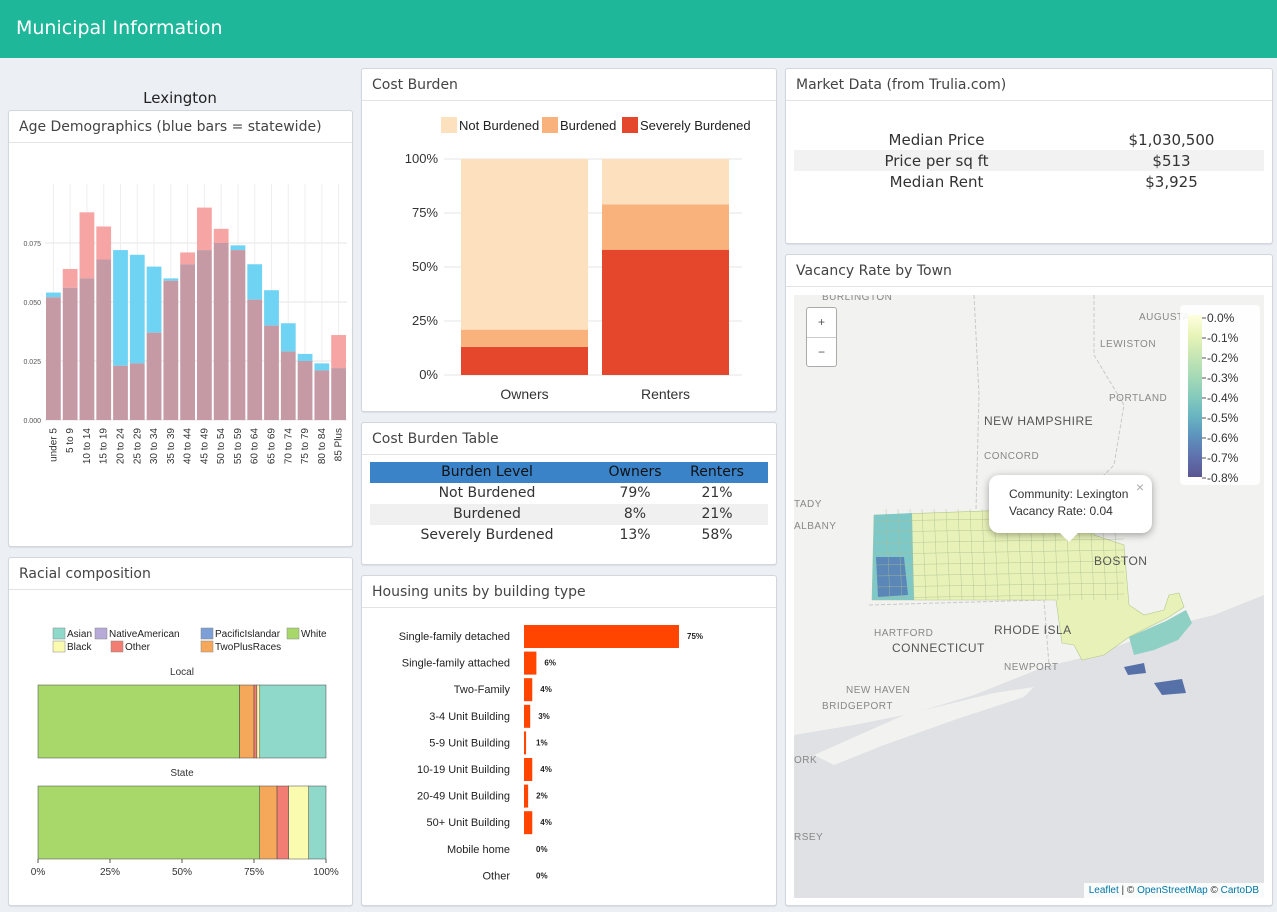 The width and height of the screenshot is (1277, 912). I want to click on x-tick-label: 50%, so click(182, 872).